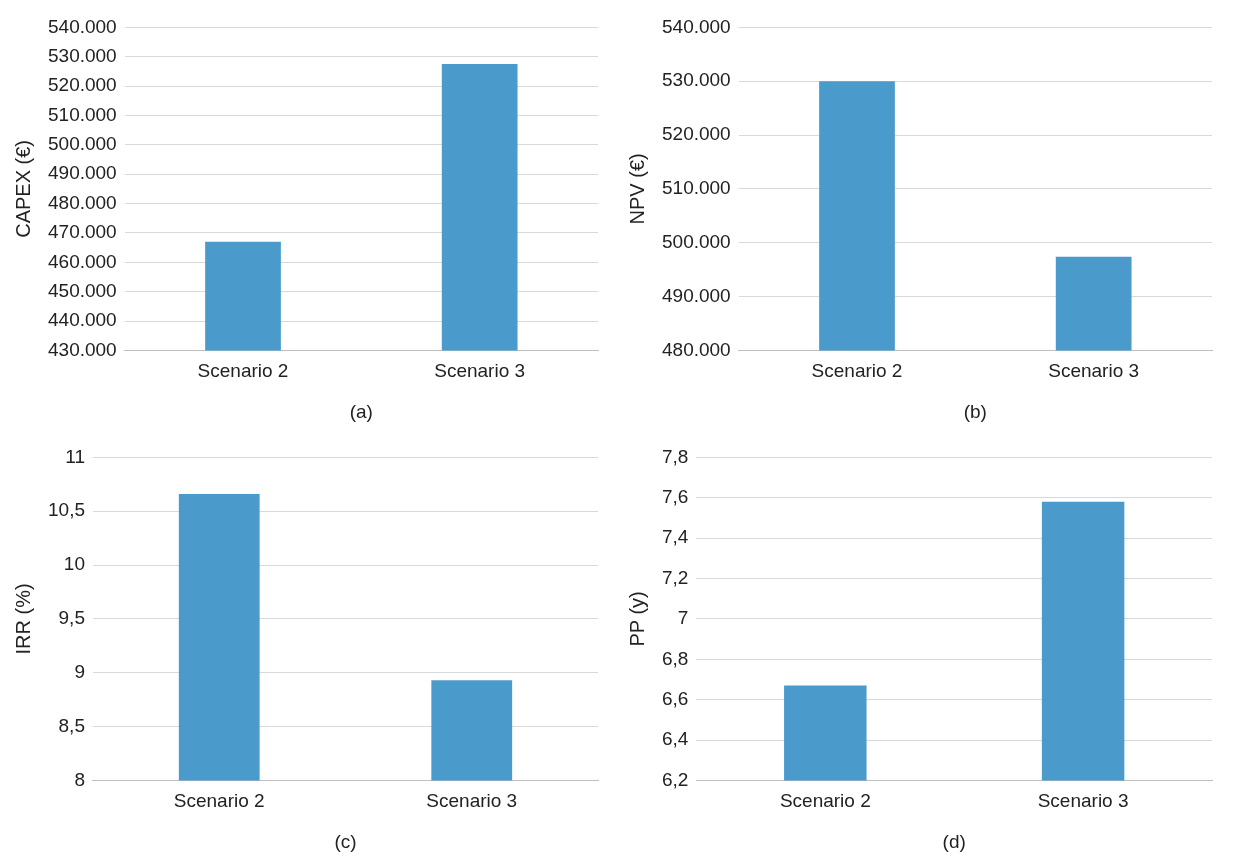 The height and width of the screenshot is (866, 1240). Describe the element at coordinates (66, 510) in the screenshot. I see `y-tick-label: 10,5` at that location.